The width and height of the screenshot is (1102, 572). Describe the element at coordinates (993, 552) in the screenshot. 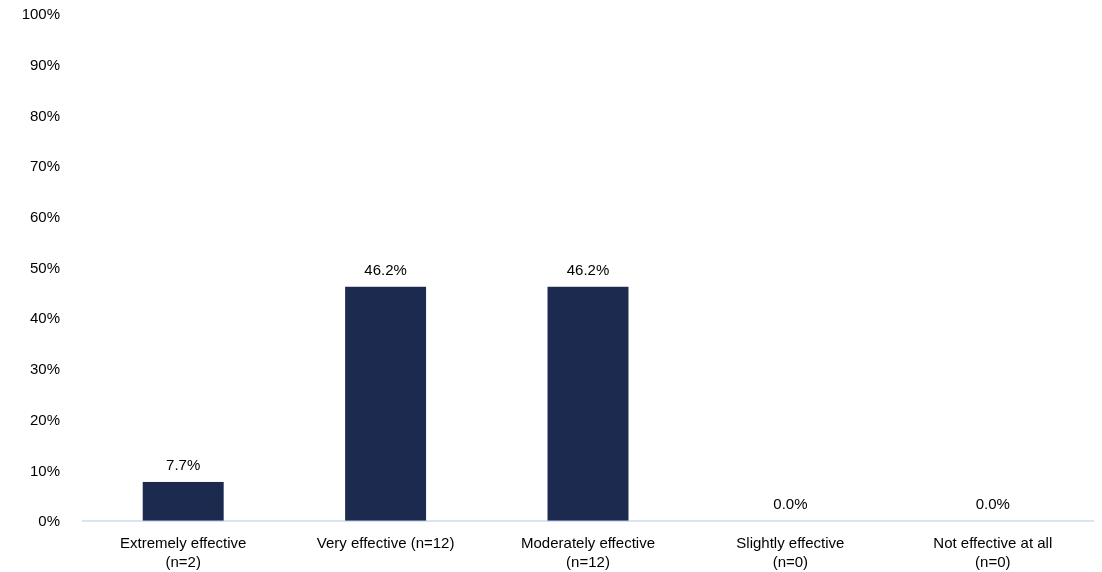

I see `x-tick-label: Not effective at all (n=0)` at that location.